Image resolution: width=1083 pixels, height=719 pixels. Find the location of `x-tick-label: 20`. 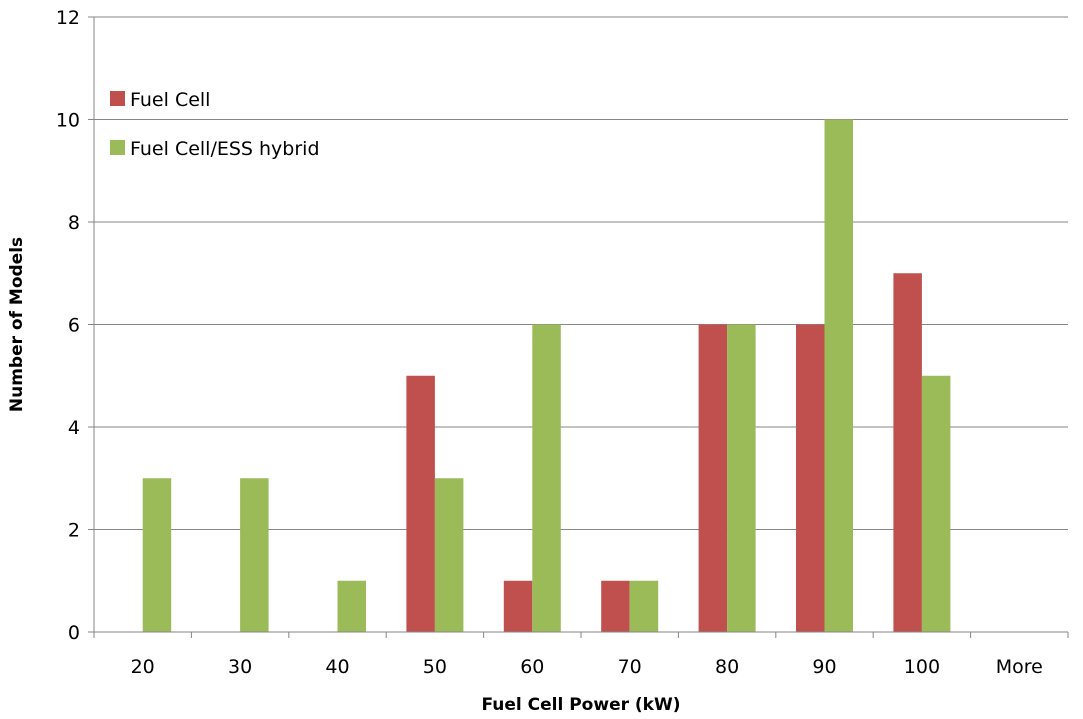

x-tick-label: 20 is located at coordinates (143, 667).